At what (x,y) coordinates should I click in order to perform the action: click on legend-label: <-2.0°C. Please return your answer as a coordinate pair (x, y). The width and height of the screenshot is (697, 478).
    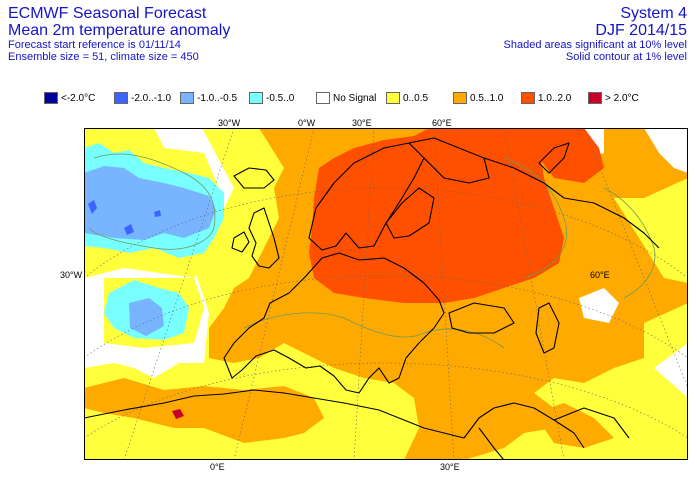
    Looking at the image, I should click on (78, 98).